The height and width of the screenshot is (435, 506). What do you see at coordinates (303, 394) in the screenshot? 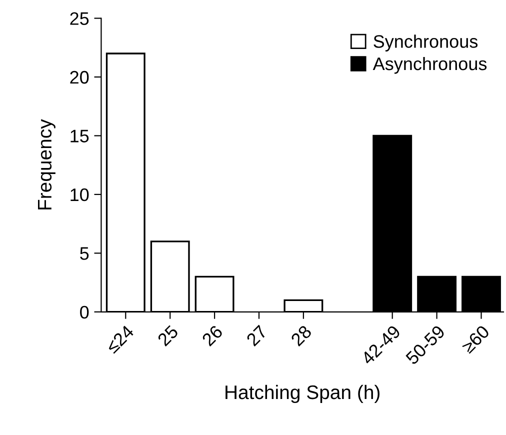
I see `x-axis-title: Hatching Span (h)` at bounding box center [303, 394].